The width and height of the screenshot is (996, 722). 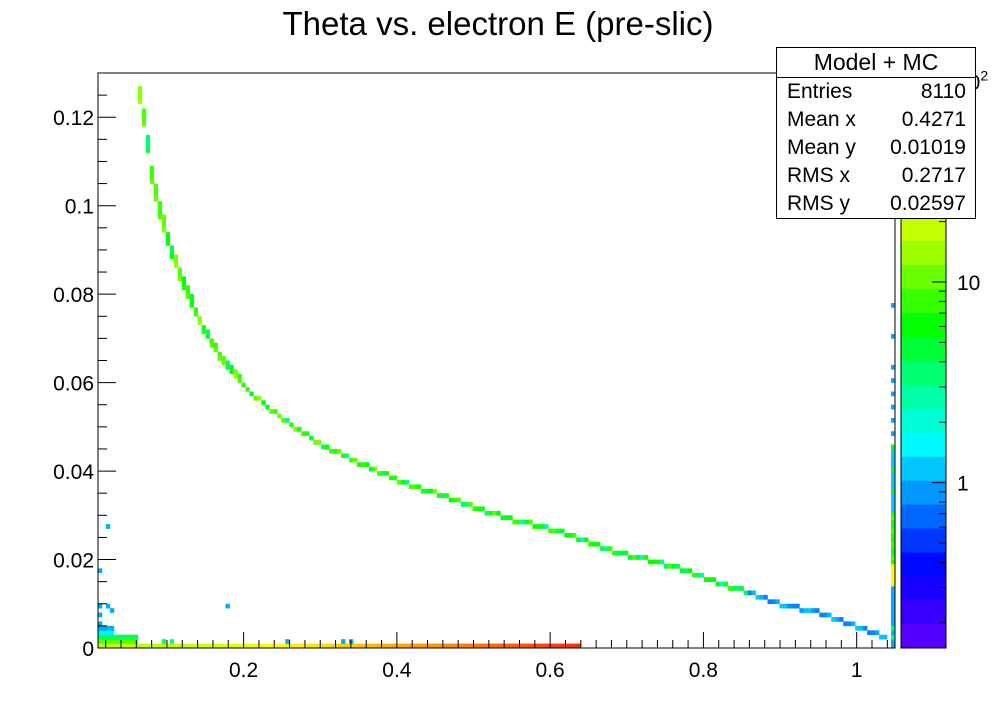 I want to click on x-tick-label: 1, so click(x=857, y=670).